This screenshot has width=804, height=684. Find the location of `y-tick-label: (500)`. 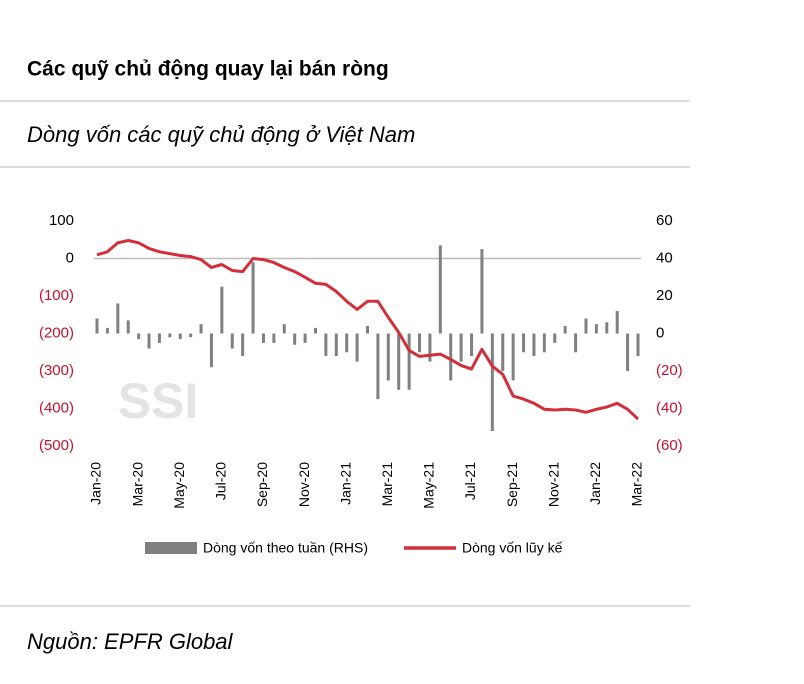

y-tick-label: (500) is located at coordinates (56, 445).